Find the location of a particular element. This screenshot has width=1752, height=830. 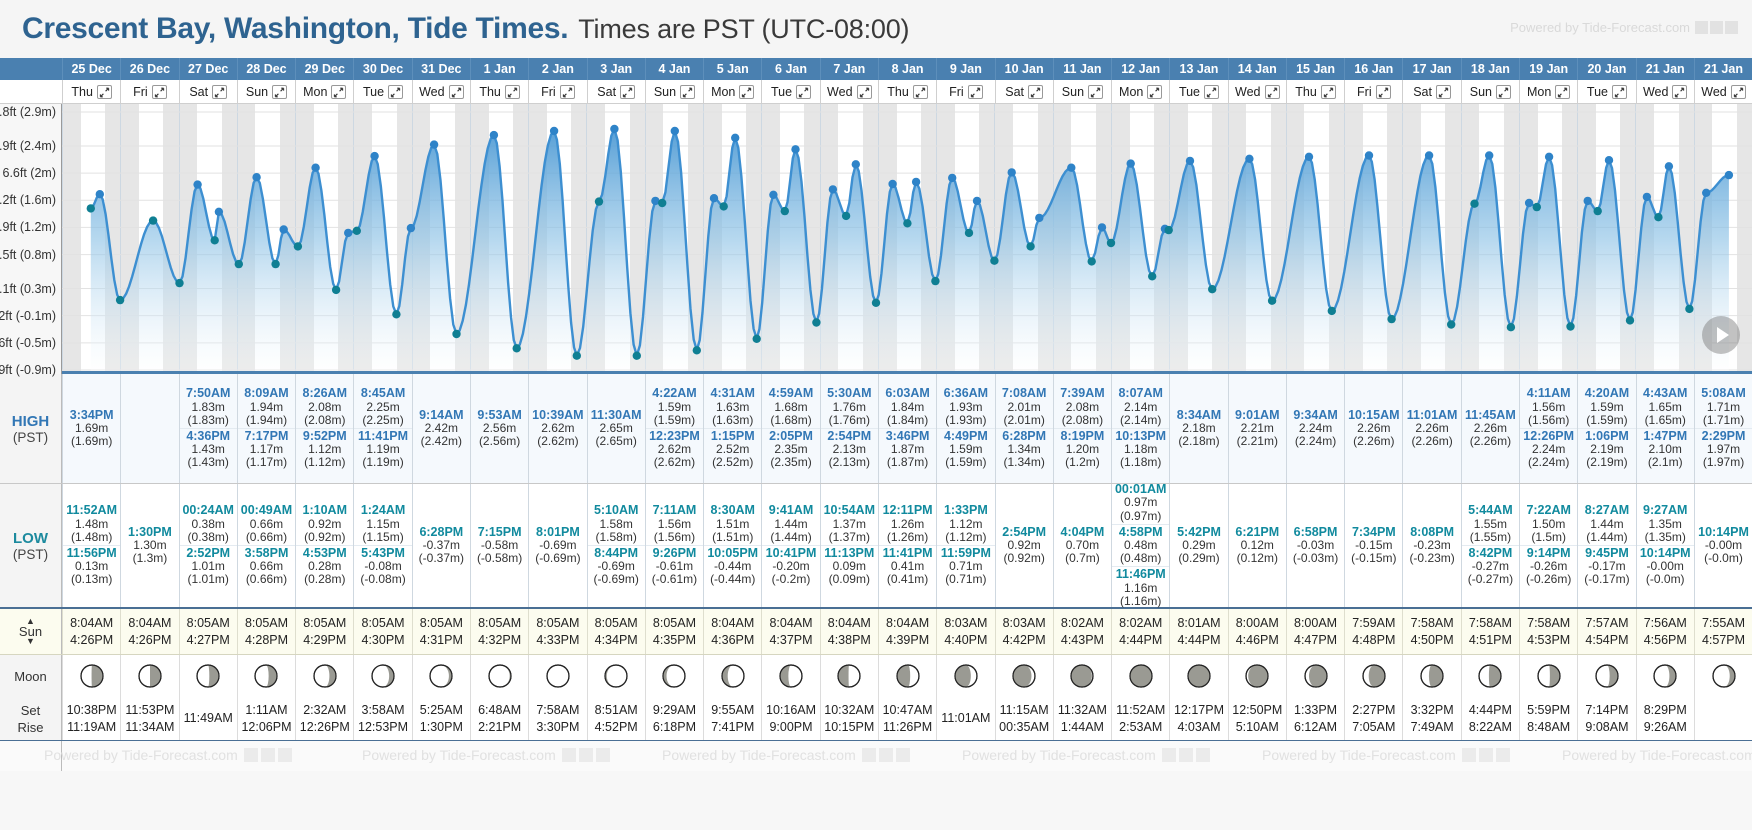

low-tide-cell: 7:15PM -0.58m (-0.58m) is located at coordinates (499, 545).